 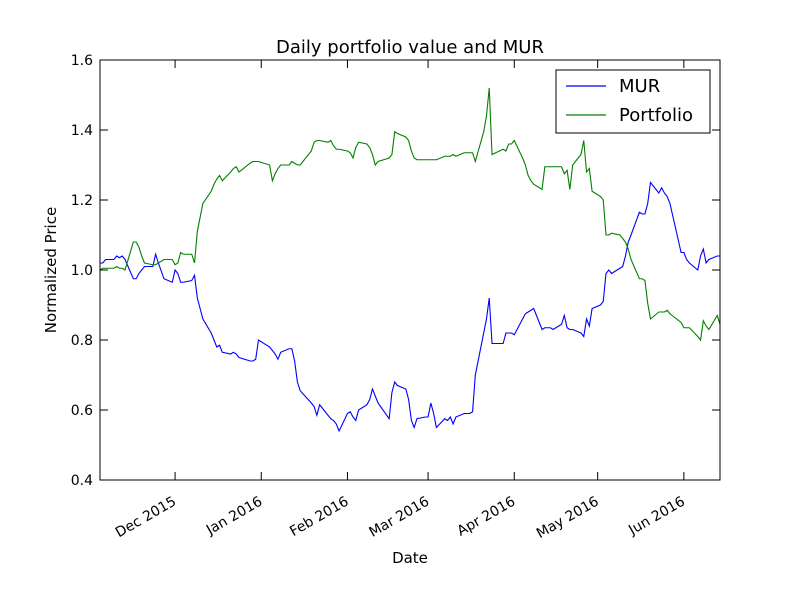 What do you see at coordinates (82, 131) in the screenshot?
I see `y-tick-label: 1.4` at bounding box center [82, 131].